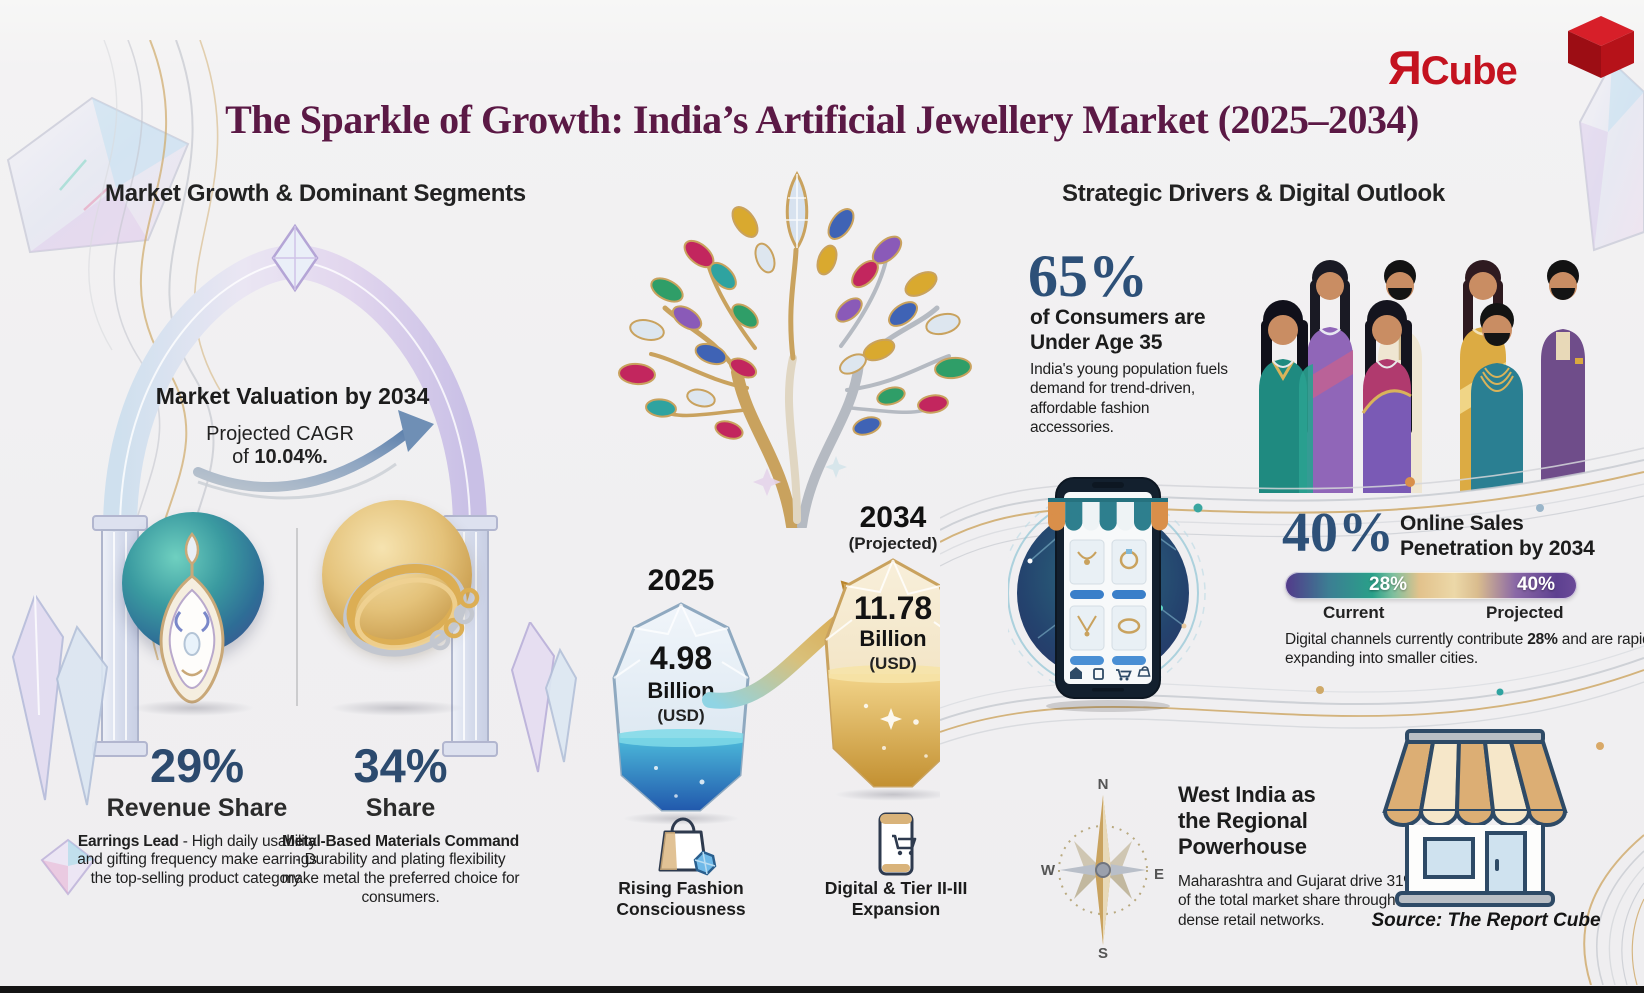 This screenshot has height=993, width=1644. What do you see at coordinates (1388, 584) in the screenshot?
I see `bar-current-value: 28%` at bounding box center [1388, 584].